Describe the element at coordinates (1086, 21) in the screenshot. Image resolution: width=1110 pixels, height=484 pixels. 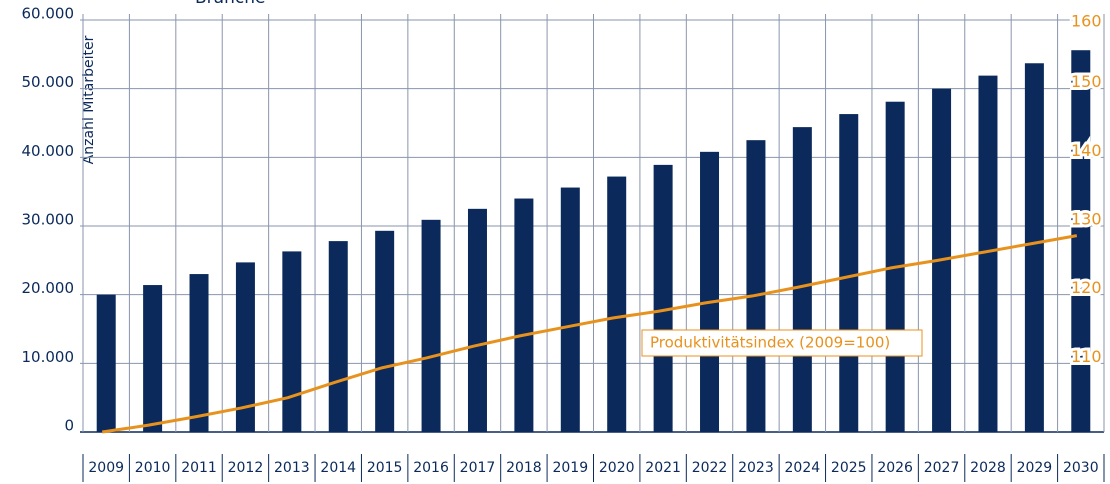
I see `y2-tick-label: 160` at that location.